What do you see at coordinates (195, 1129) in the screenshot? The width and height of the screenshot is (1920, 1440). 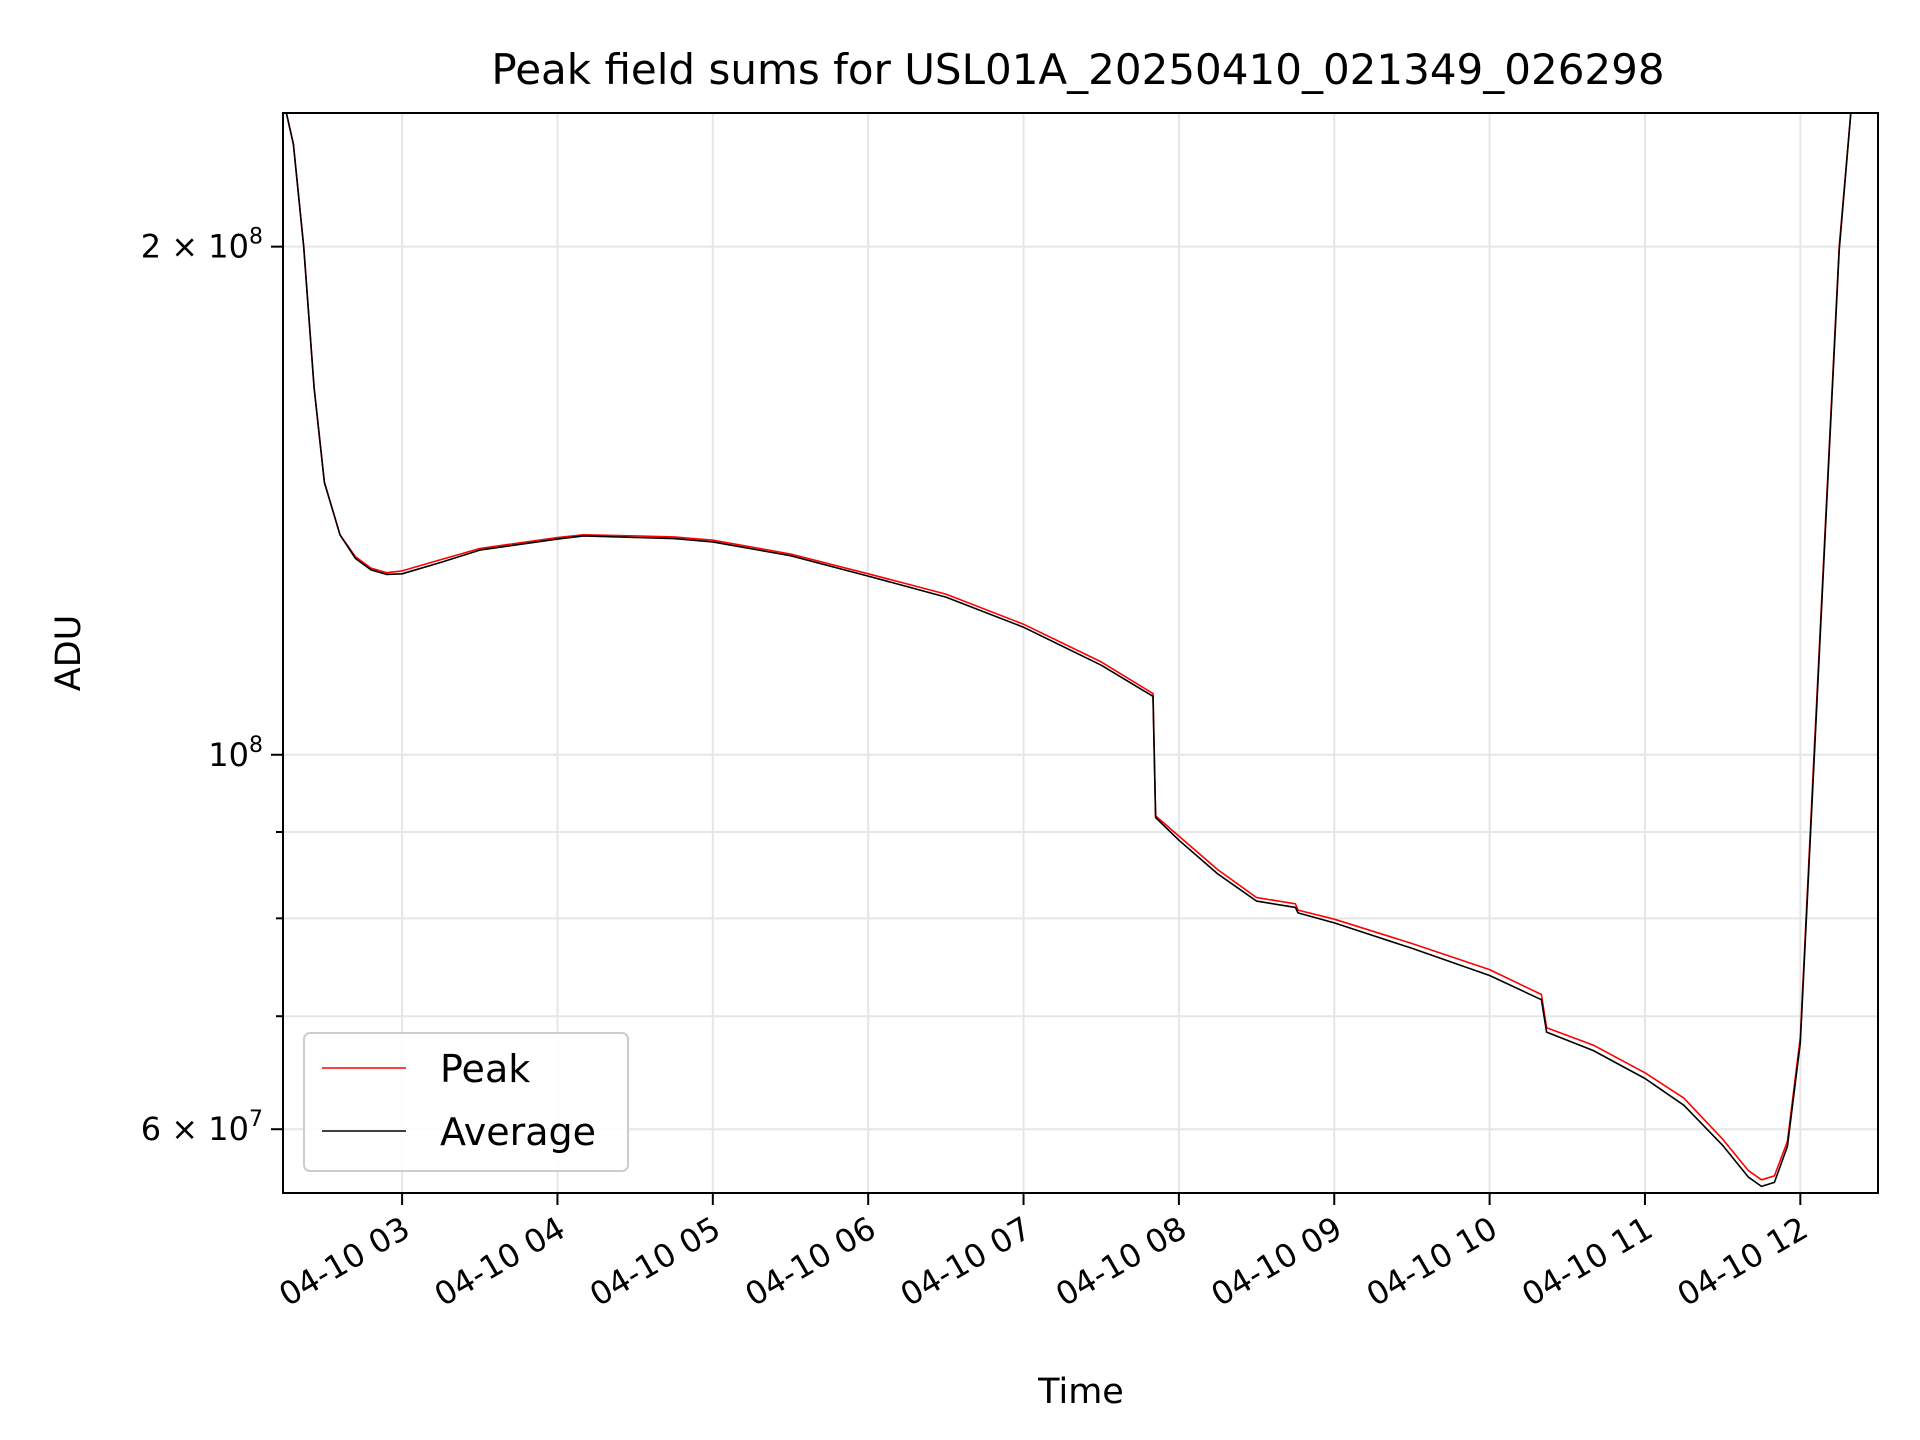 I see `y-tick-base: 6 × 10` at bounding box center [195, 1129].